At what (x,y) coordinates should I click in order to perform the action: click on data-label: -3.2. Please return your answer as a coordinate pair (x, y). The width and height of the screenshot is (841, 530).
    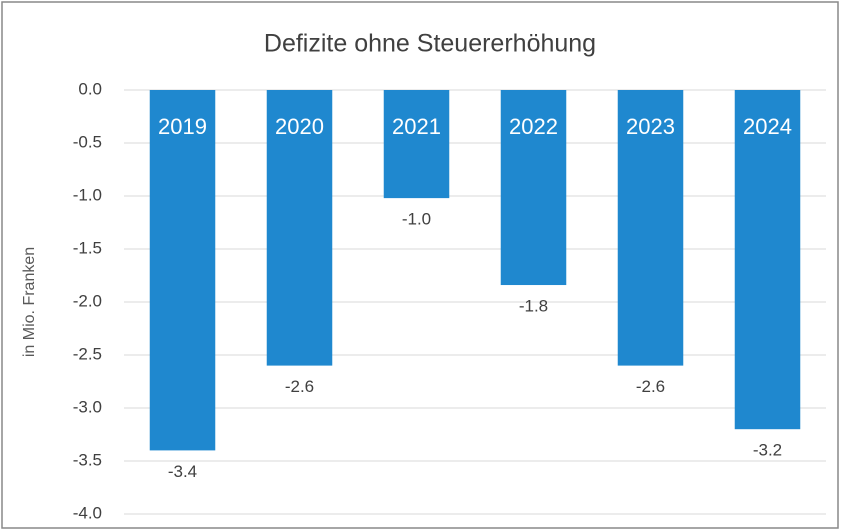
    Looking at the image, I should click on (767, 450).